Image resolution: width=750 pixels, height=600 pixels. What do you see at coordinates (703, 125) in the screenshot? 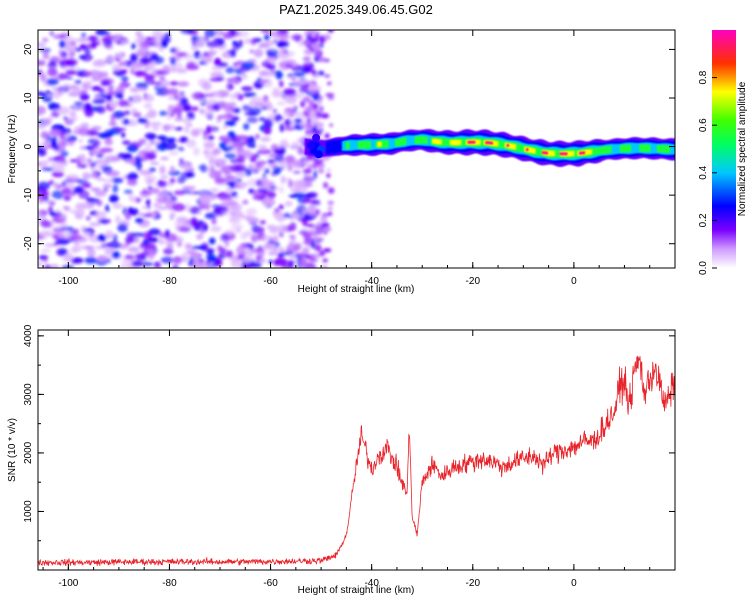
I see `colorbar-tick-label: 0.6` at bounding box center [703, 125].